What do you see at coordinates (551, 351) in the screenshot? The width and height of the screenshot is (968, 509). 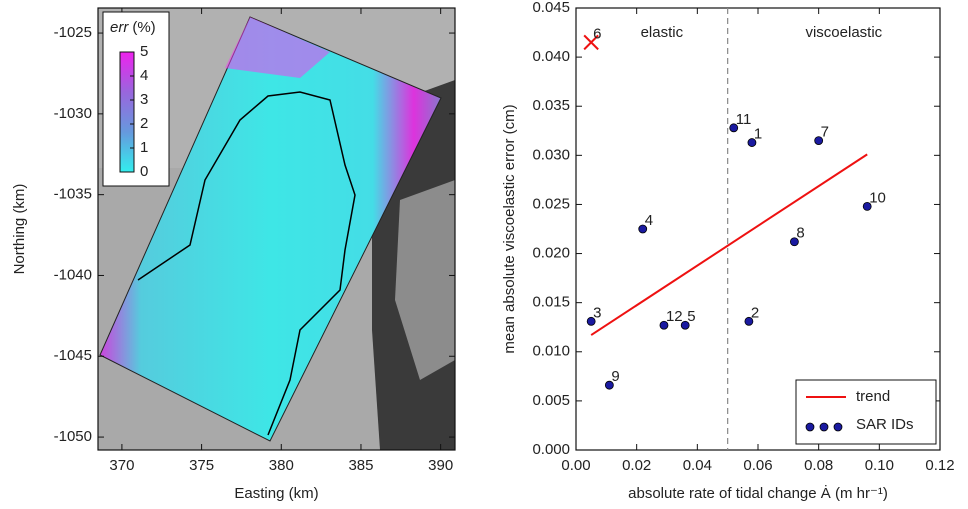 I see `y-tick-label: 0.010` at bounding box center [551, 351].